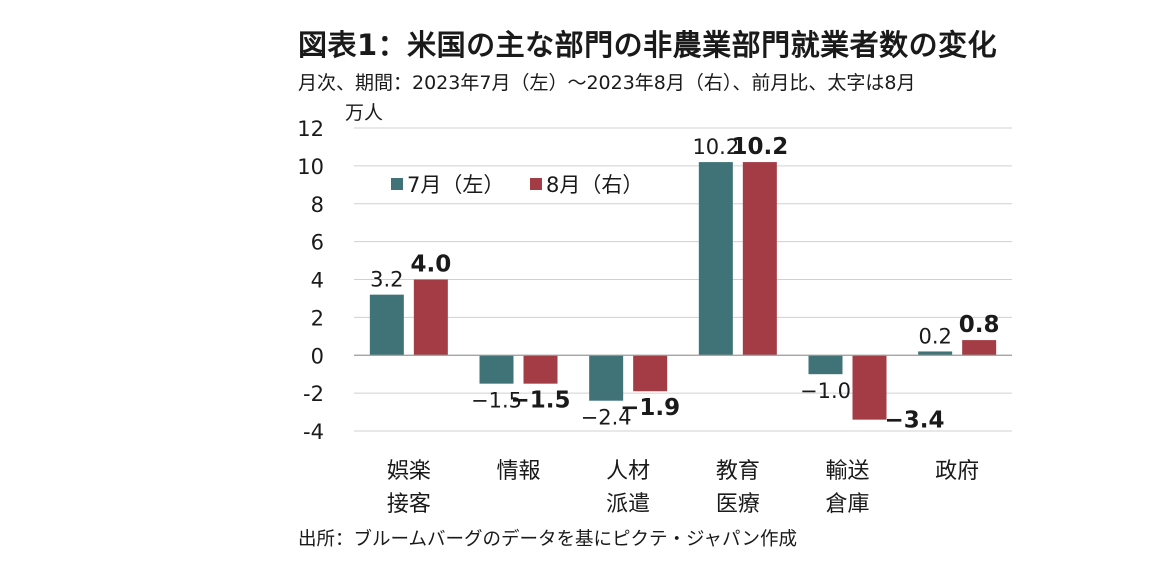  I want to click on legend-label: 8月（右）, so click(594, 185).